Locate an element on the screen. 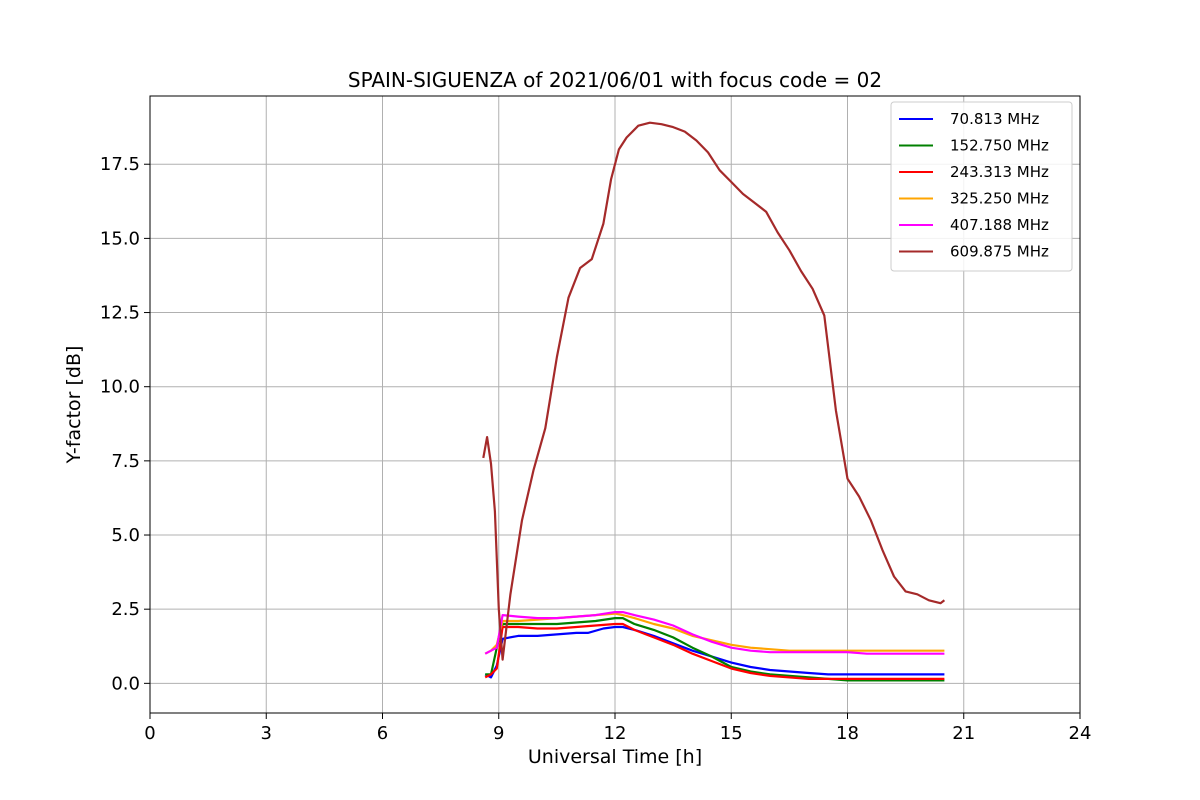 The width and height of the screenshot is (1200, 800). x-tick-label: 24 is located at coordinates (1080, 733).